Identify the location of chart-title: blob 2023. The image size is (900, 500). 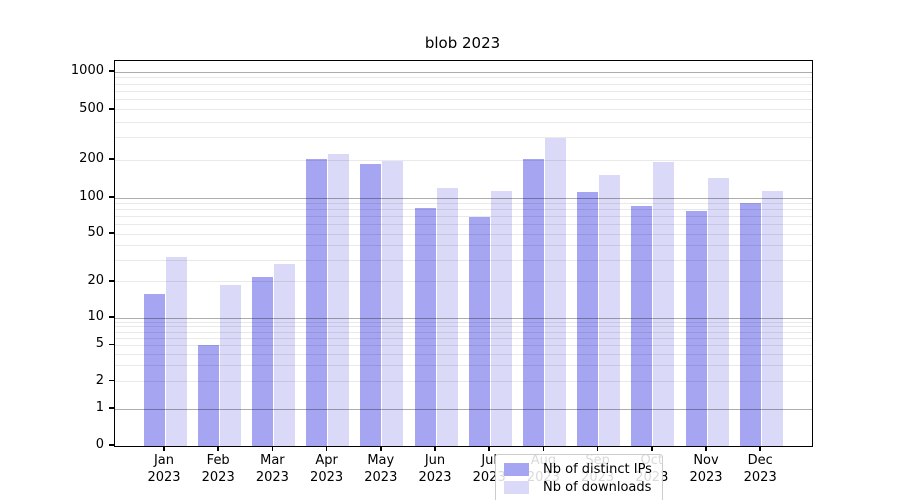
(462, 43).